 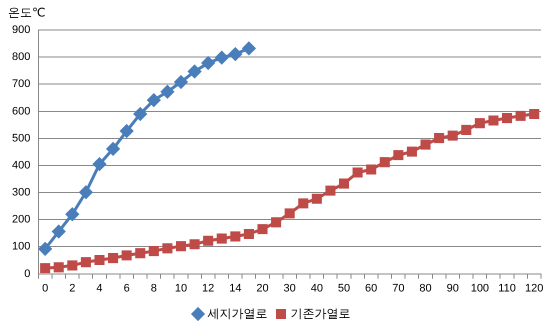 I want to click on y-tick-label: 200, so click(x=21, y=220).